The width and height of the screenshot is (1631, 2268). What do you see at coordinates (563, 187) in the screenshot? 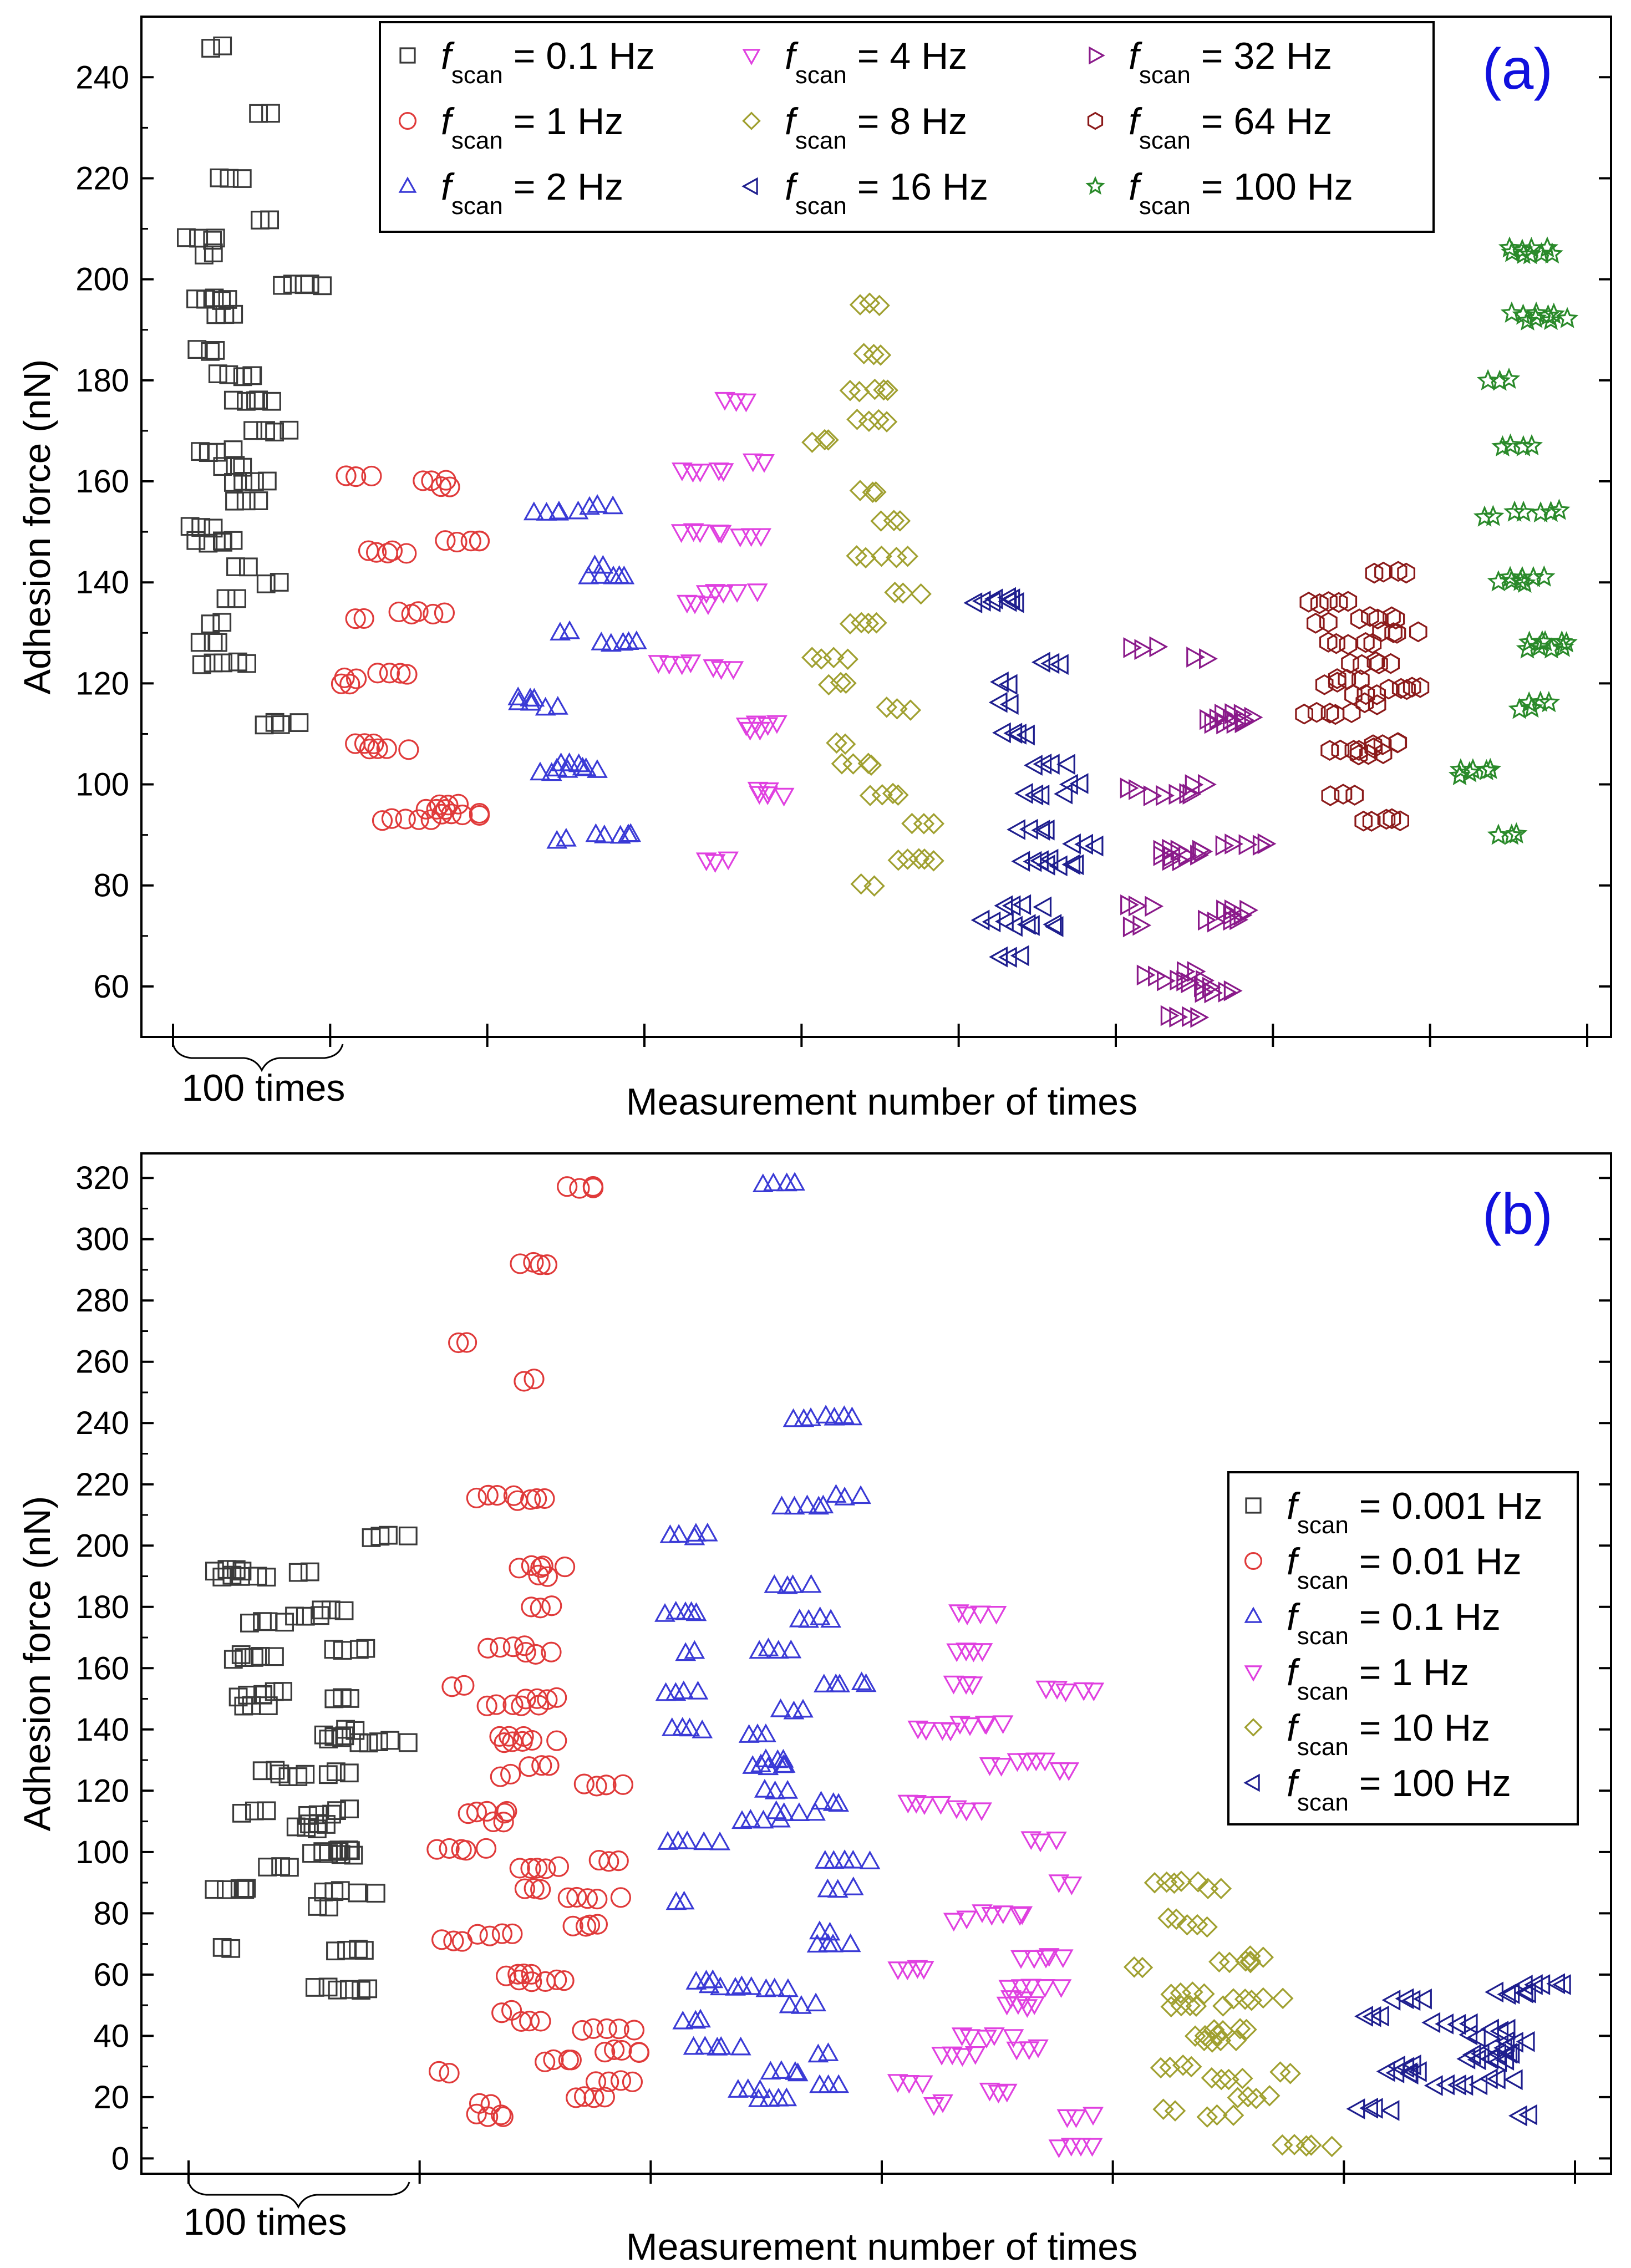
I see `legend-value: = 2 Hz` at bounding box center [563, 187].